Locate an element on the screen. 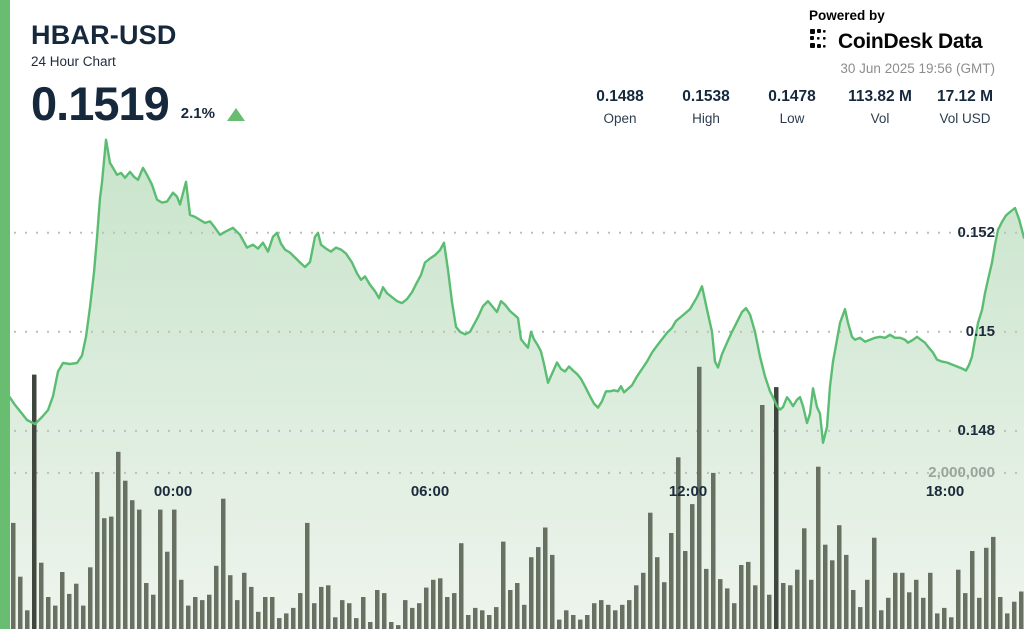 The image size is (1024, 629). coindesk-logo-icon is located at coordinates (820, 42).